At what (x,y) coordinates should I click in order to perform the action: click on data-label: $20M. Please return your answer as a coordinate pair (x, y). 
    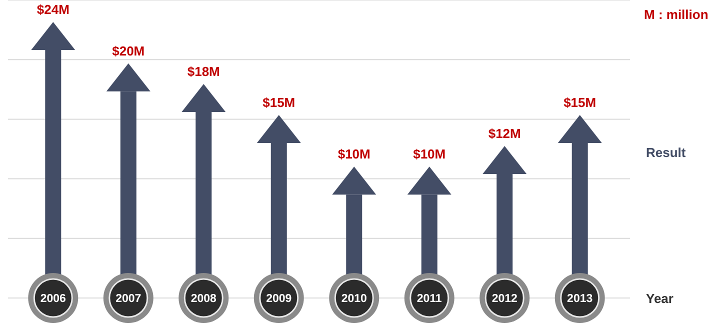
    Looking at the image, I should click on (128, 50).